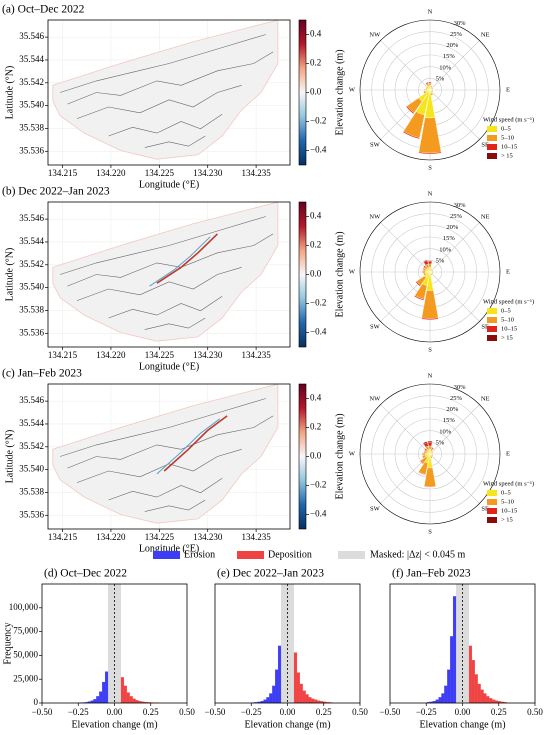 The height and width of the screenshot is (735, 550). Describe the element at coordinates (111, 537) in the screenshot. I see `x-tick-label: 134.220` at that location.